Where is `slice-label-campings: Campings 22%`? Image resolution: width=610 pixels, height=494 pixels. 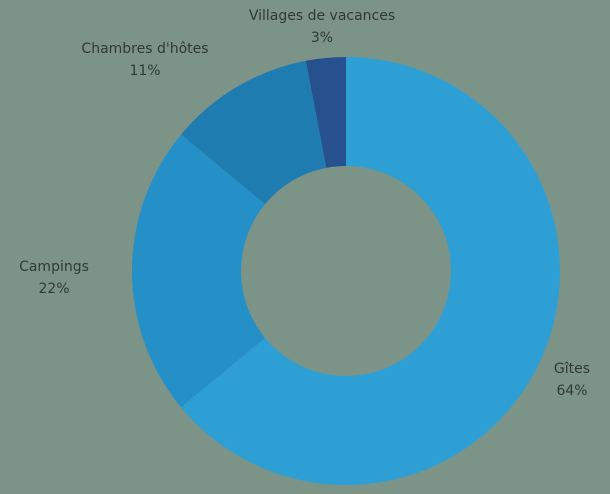 slice-label-campings: Campings 22% is located at coordinates (54, 278).